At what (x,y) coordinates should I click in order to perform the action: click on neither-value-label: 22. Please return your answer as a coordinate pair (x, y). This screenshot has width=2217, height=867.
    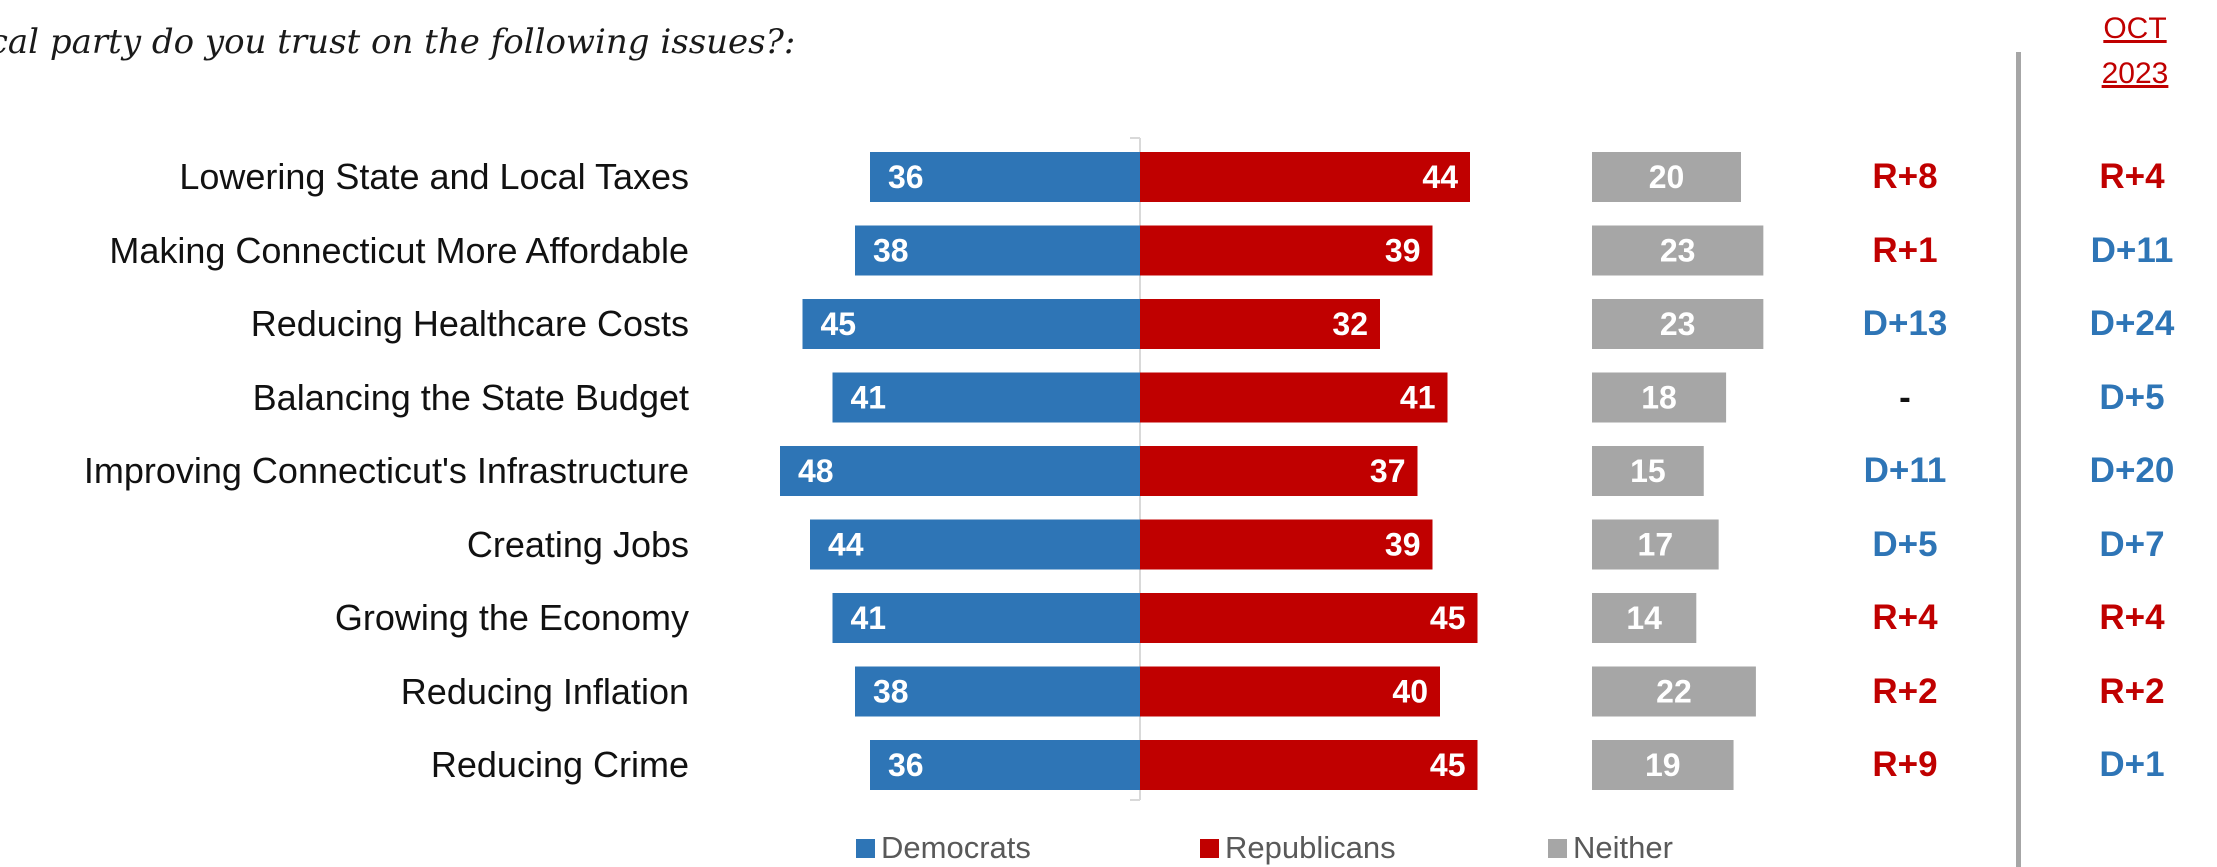
    Looking at the image, I should click on (1674, 692).